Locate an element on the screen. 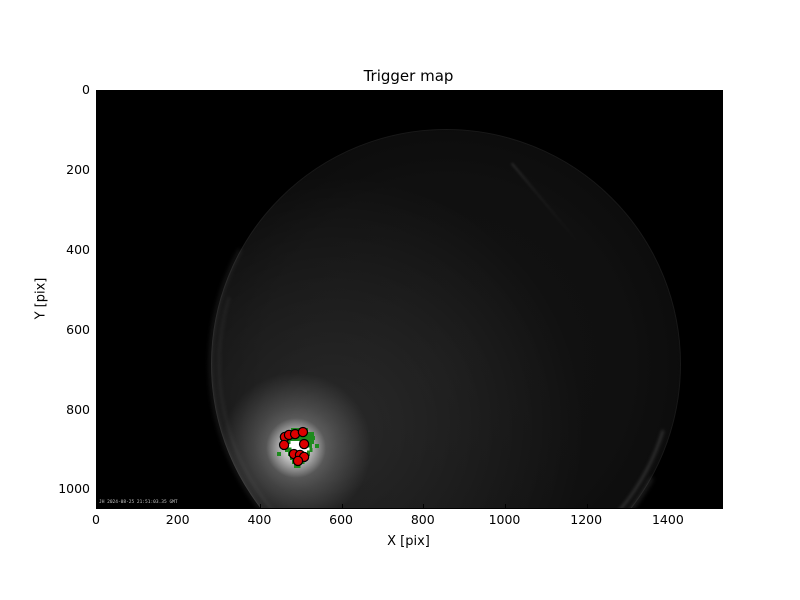 Image resolution: width=800 pixels, height=600 pixels. y-tick-label: 0 is located at coordinates (86, 89).